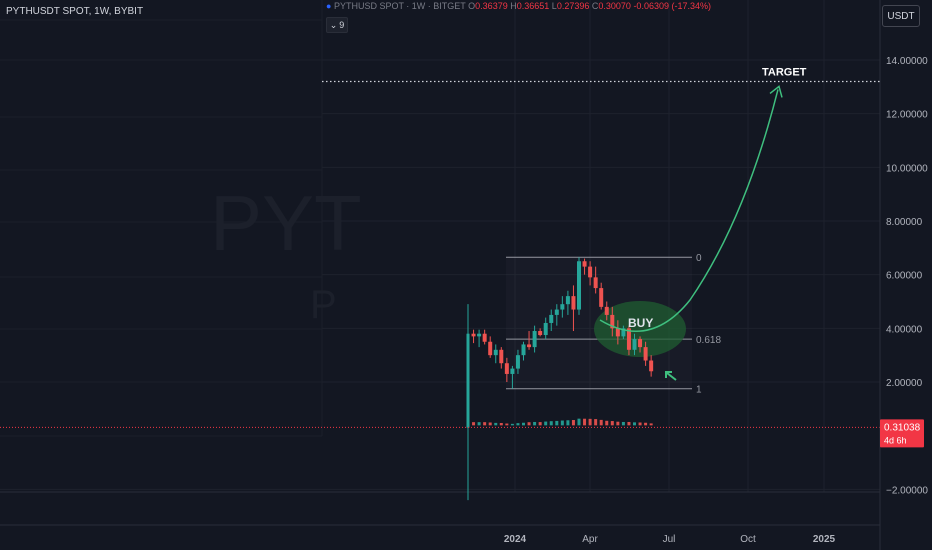 The height and width of the screenshot is (550, 932). I want to click on time-tick-label: 2025, so click(824, 539).